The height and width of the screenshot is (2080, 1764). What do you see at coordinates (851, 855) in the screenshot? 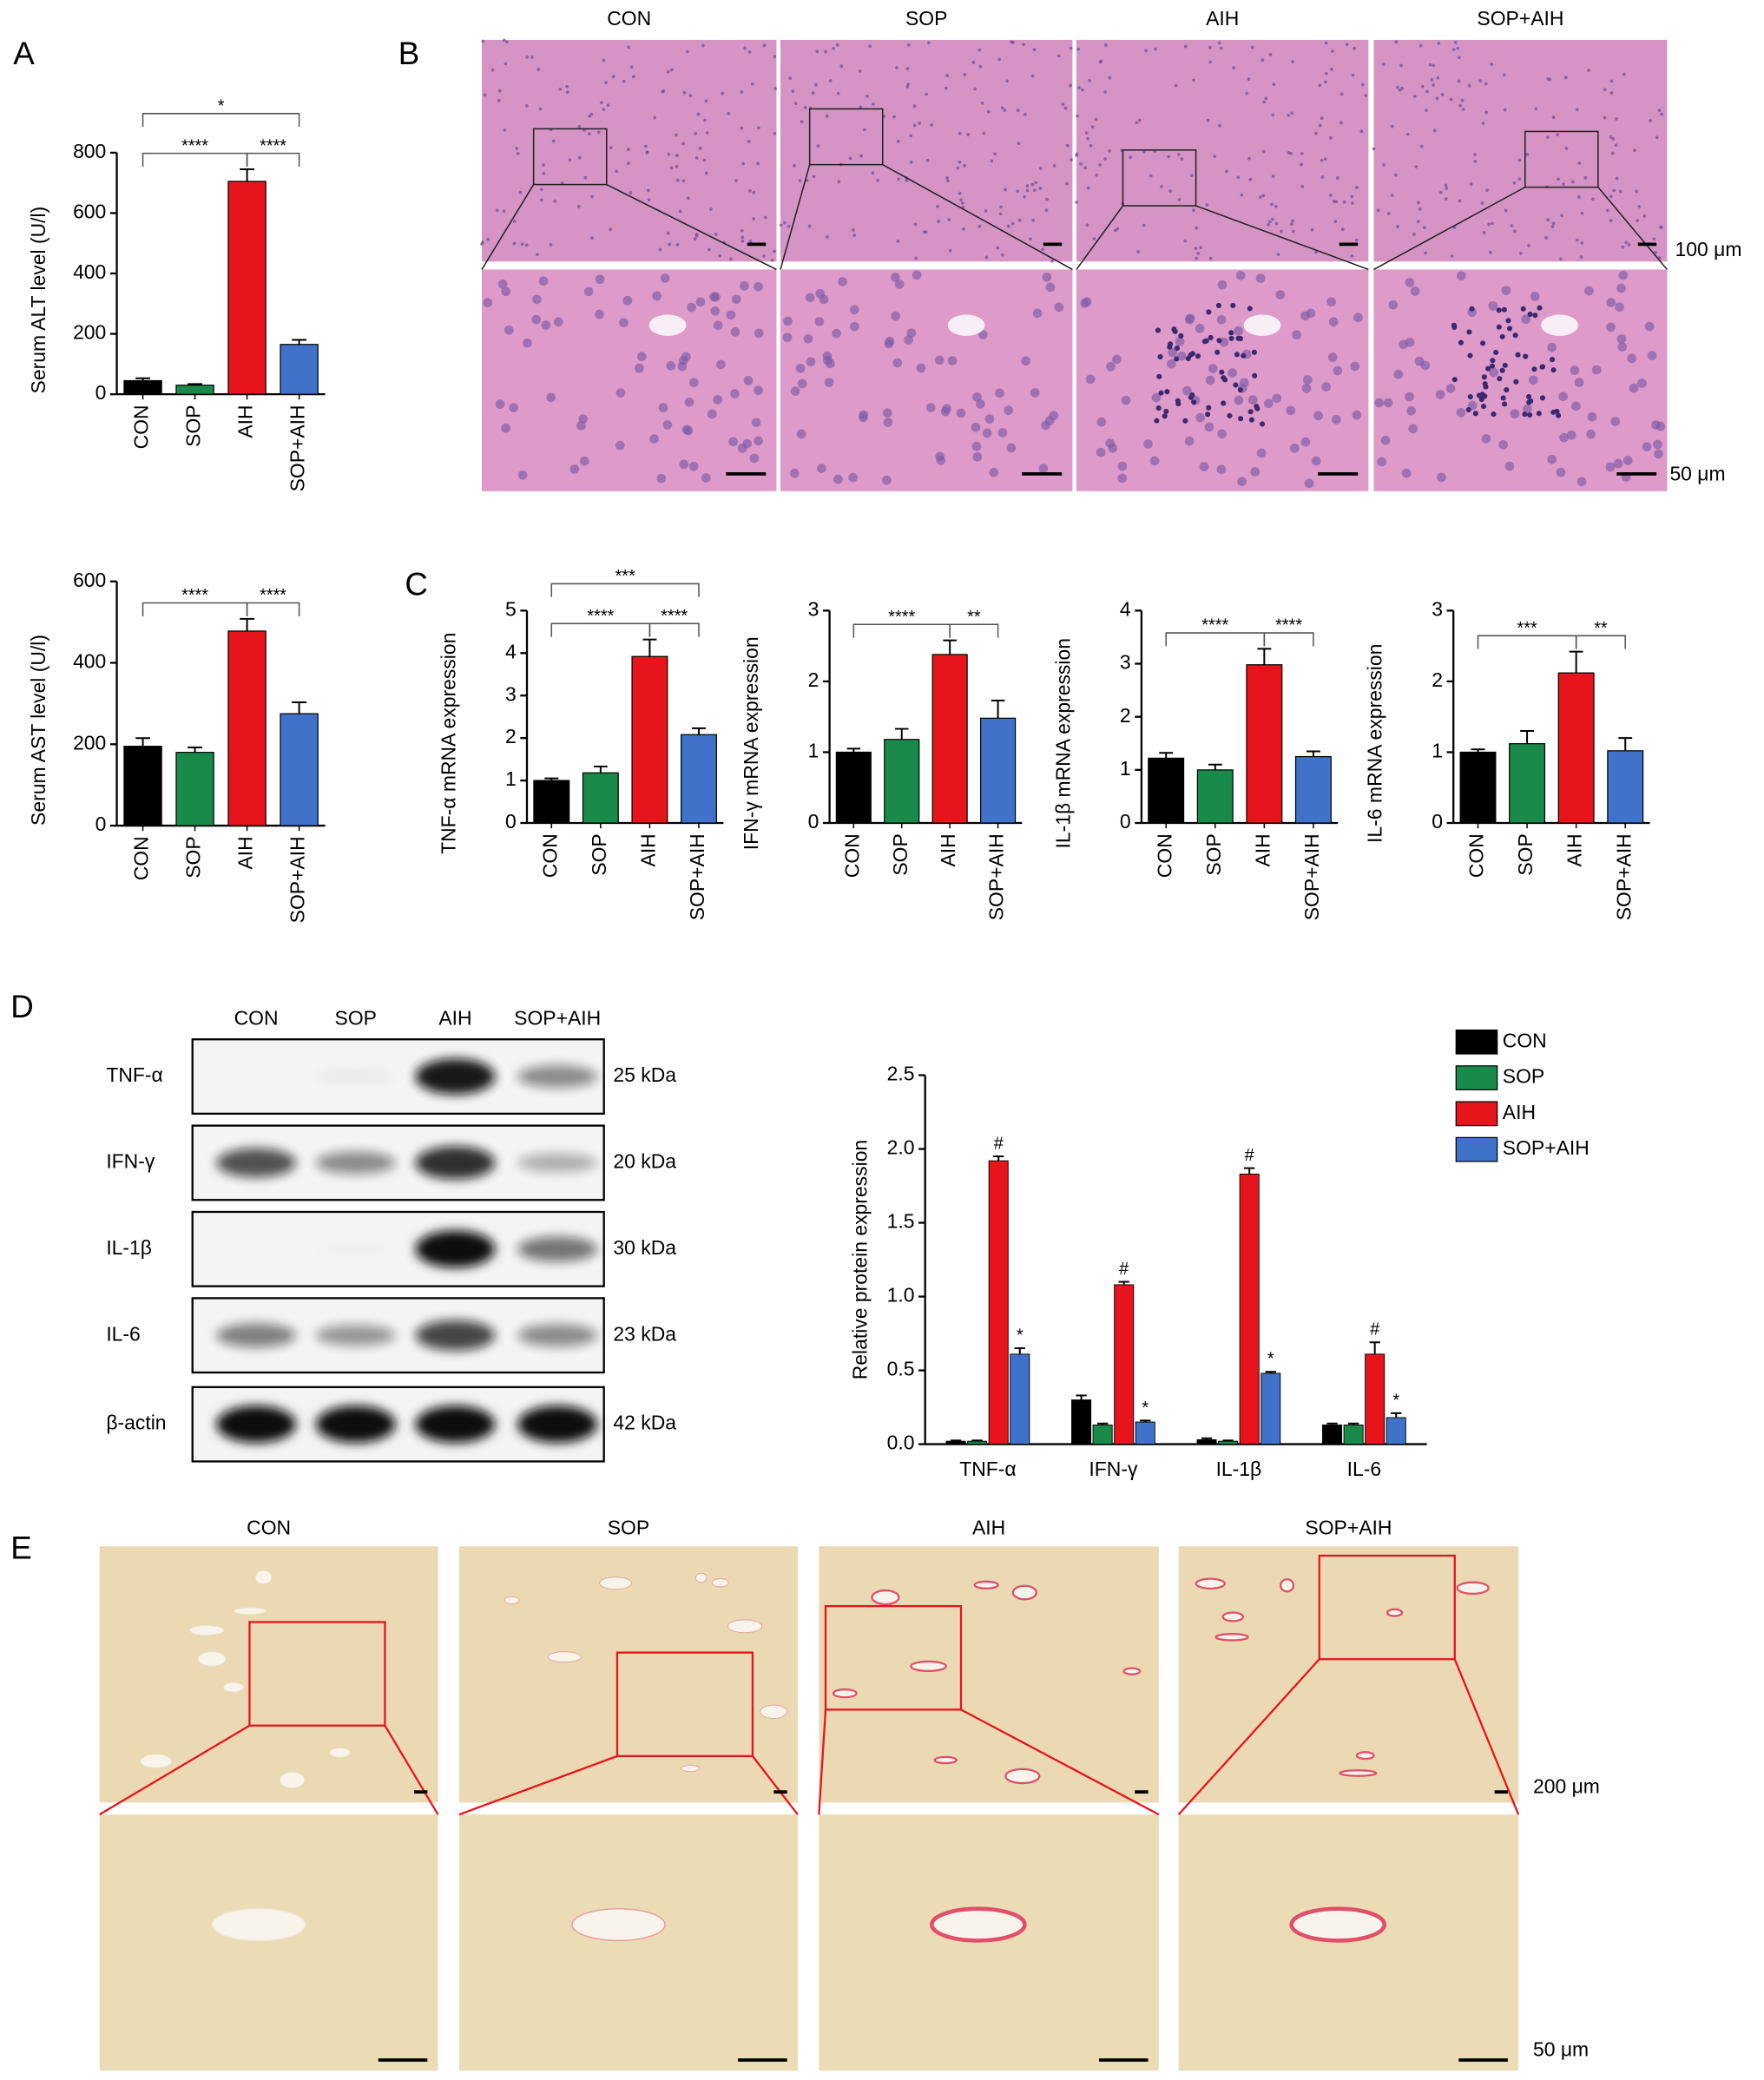
I see `x-tick-label: CON` at bounding box center [851, 855].